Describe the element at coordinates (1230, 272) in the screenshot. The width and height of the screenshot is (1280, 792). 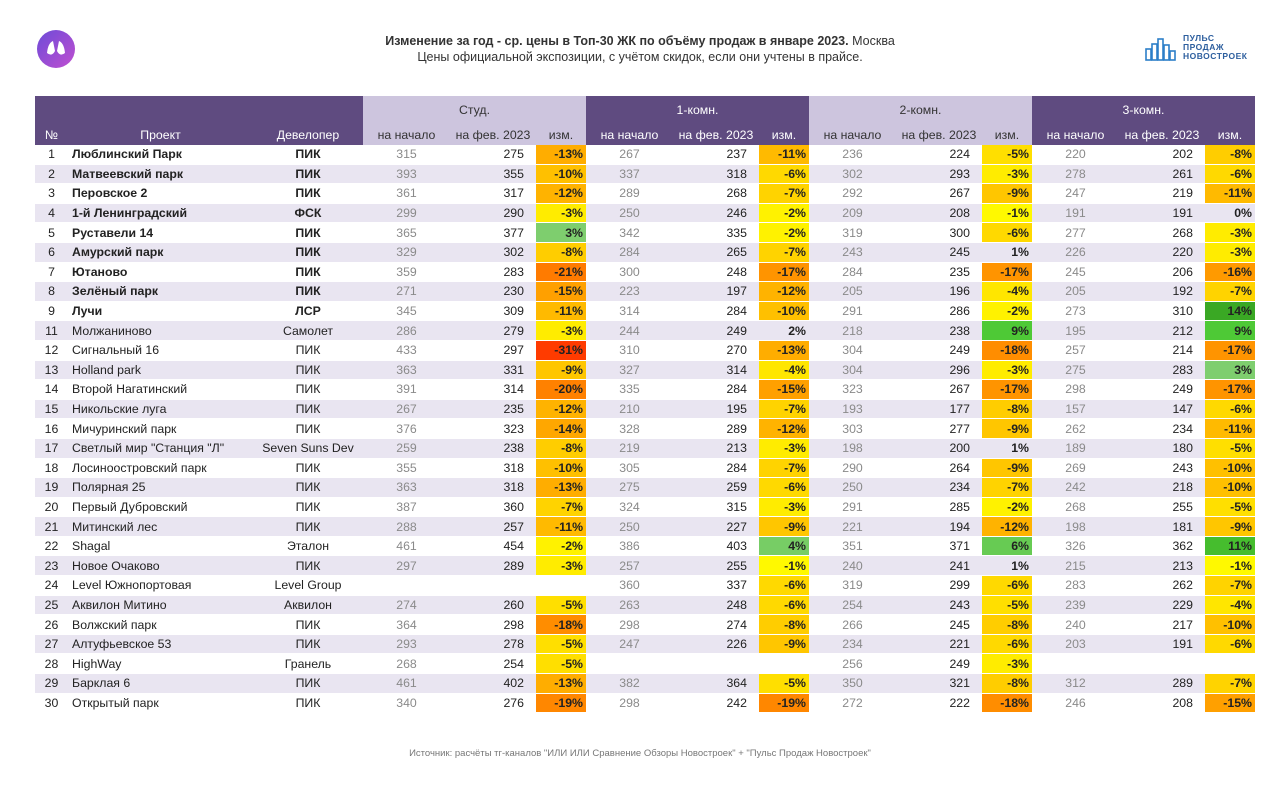
I see `price-change: -16%` at that location.